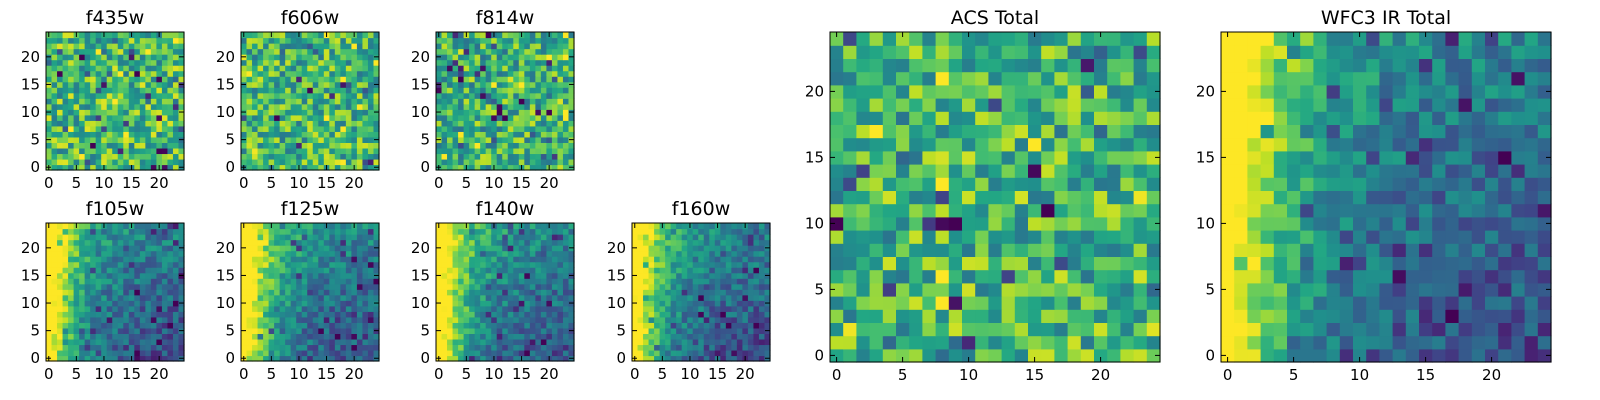 The image size is (1600, 400). What do you see at coordinates (425, 167) in the screenshot?
I see `y-tick-label: 0` at bounding box center [425, 167].